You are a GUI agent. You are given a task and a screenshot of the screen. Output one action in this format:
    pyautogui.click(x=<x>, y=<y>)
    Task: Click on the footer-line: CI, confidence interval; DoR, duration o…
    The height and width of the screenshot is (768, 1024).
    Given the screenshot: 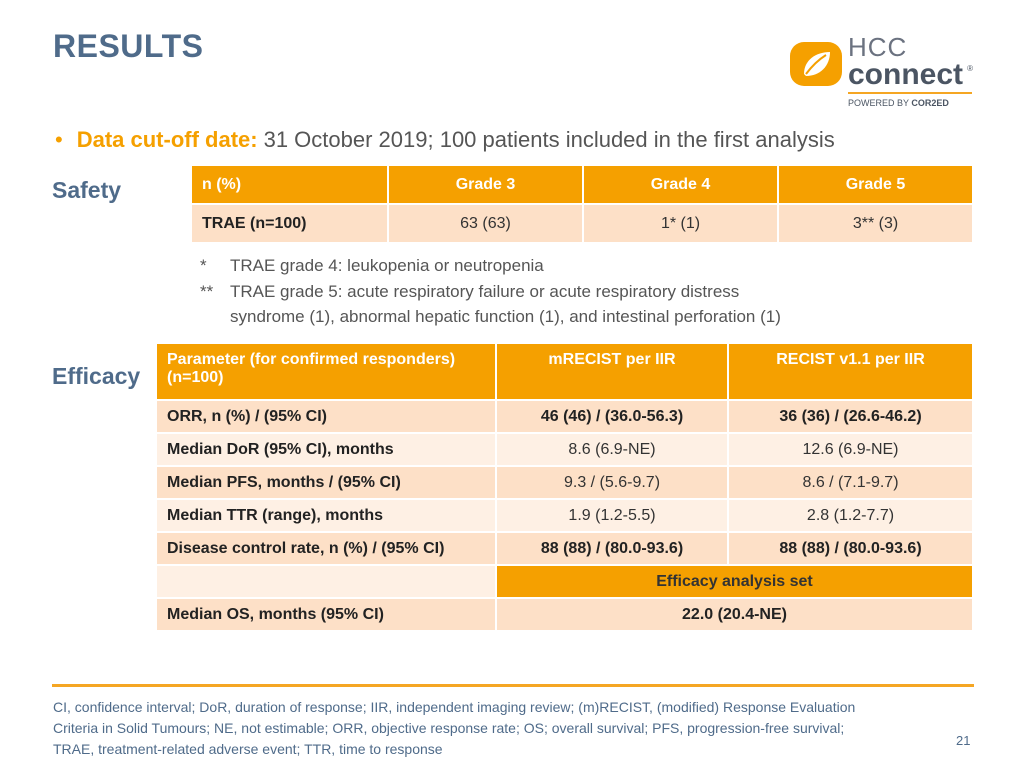 What is the action you would take?
    pyautogui.click(x=454, y=707)
    